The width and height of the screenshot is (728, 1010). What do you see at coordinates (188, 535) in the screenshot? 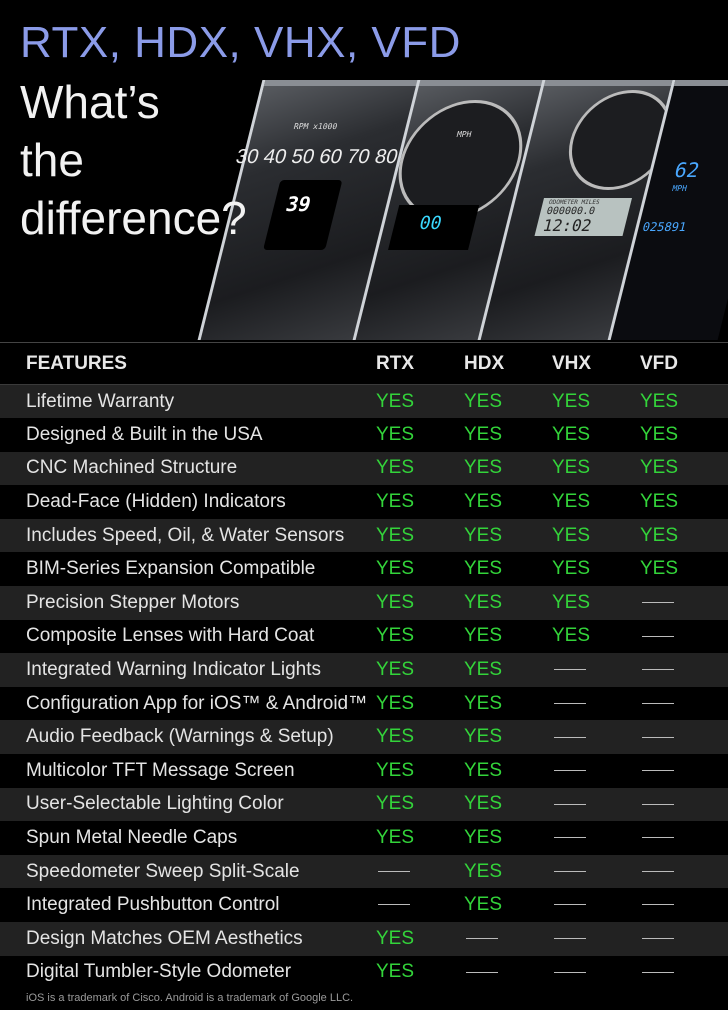
I see `feature-name: Includes Speed, Oil, & Water Sensors` at bounding box center [188, 535].